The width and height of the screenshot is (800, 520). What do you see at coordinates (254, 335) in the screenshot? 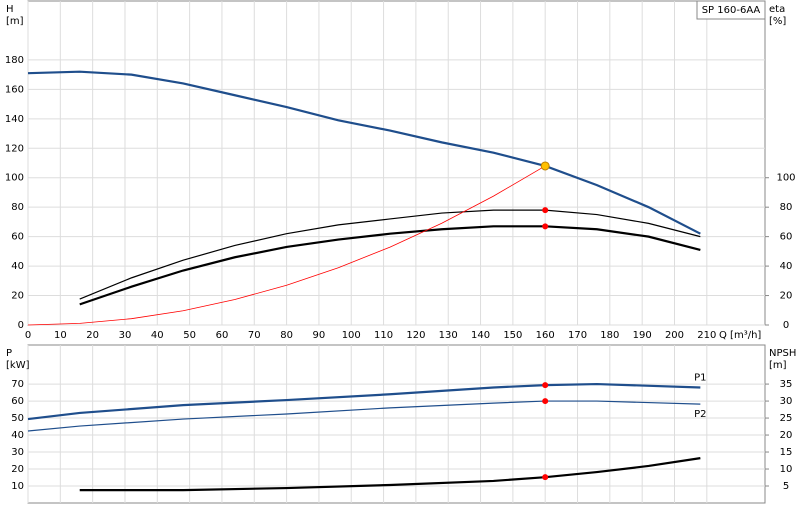
I see `x-tick-label: 70` at bounding box center [254, 335].